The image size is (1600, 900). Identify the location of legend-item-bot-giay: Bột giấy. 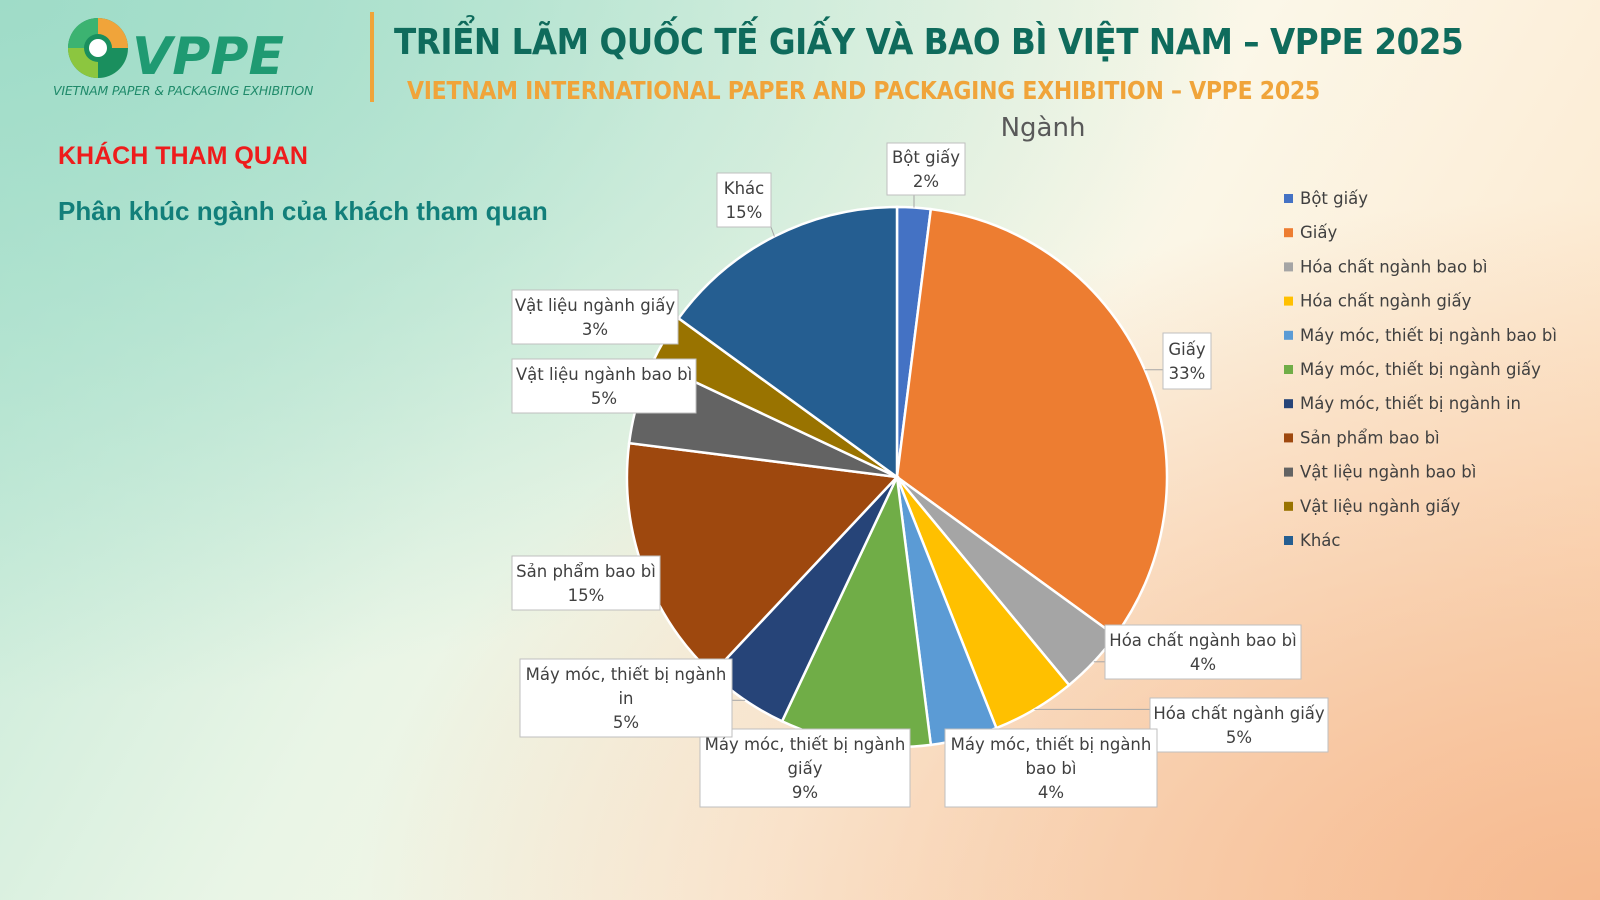
(1326, 198).